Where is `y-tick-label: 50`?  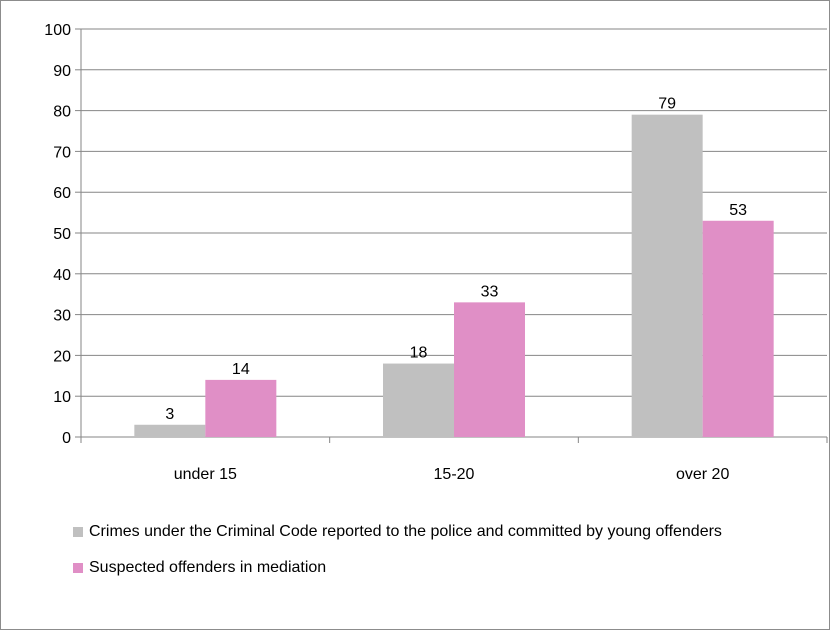 y-tick-label: 50 is located at coordinates (62, 234).